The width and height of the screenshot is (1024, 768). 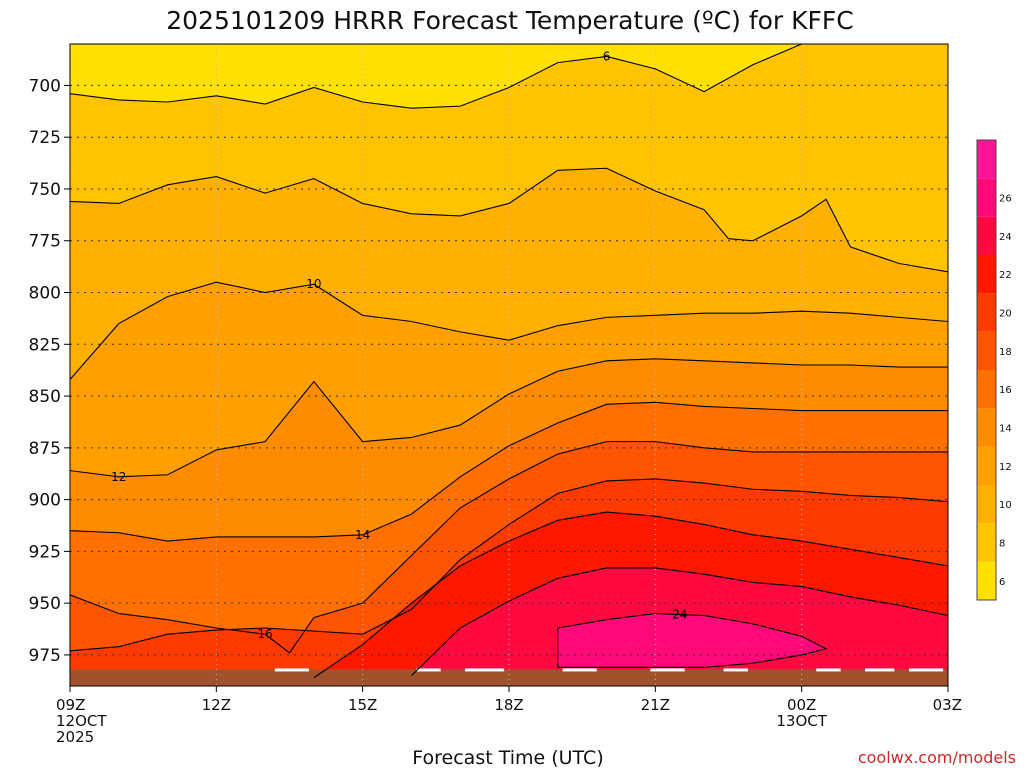 I want to click on colorbar-label: 6, so click(x=1002, y=582).